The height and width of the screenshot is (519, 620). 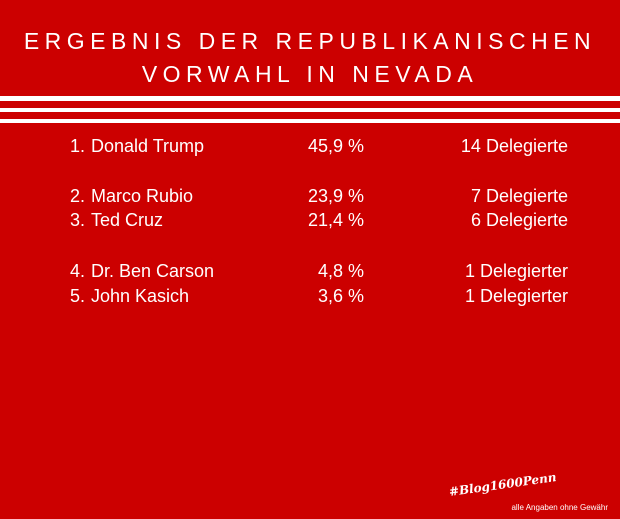 I want to click on hashtag-signature: #Blog1600Penn, so click(x=502, y=485).